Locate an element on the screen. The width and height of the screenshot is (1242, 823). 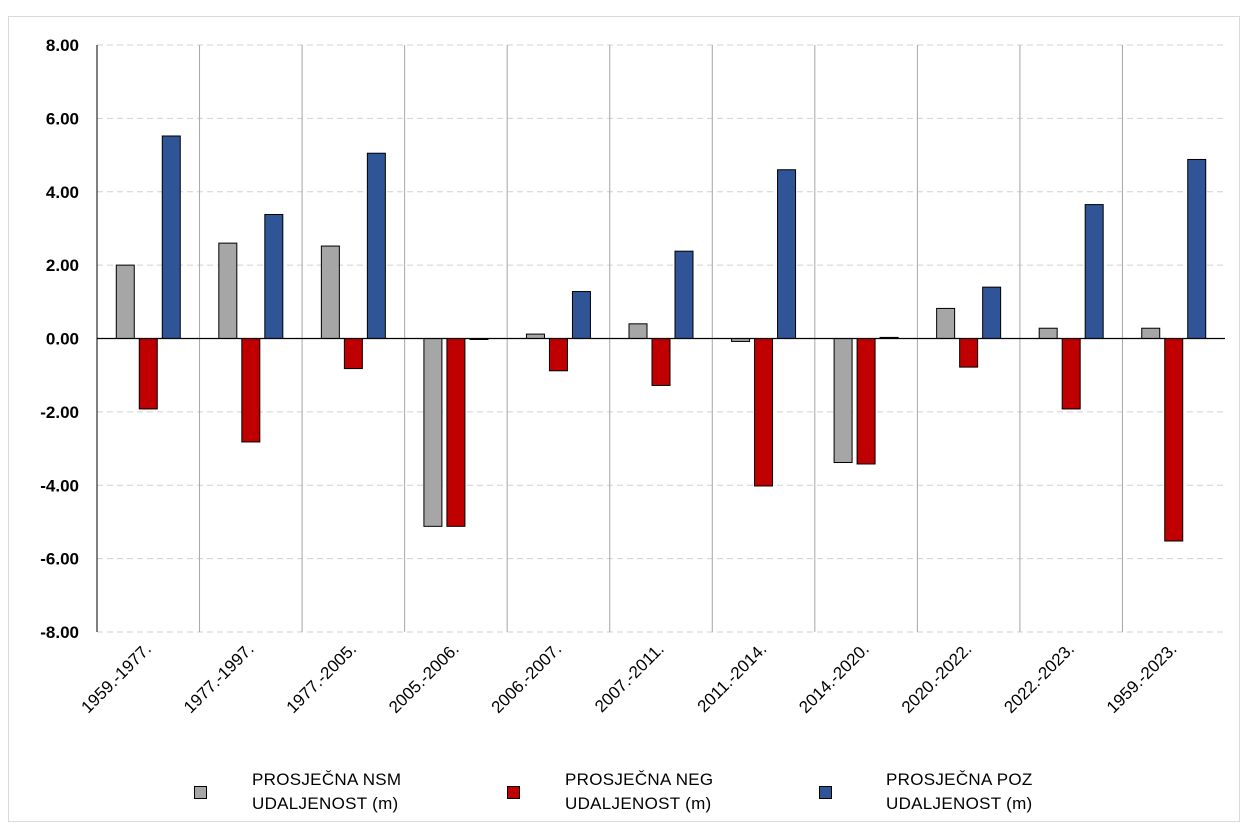
y-tick-label: -6.00 is located at coordinates (59, 559).